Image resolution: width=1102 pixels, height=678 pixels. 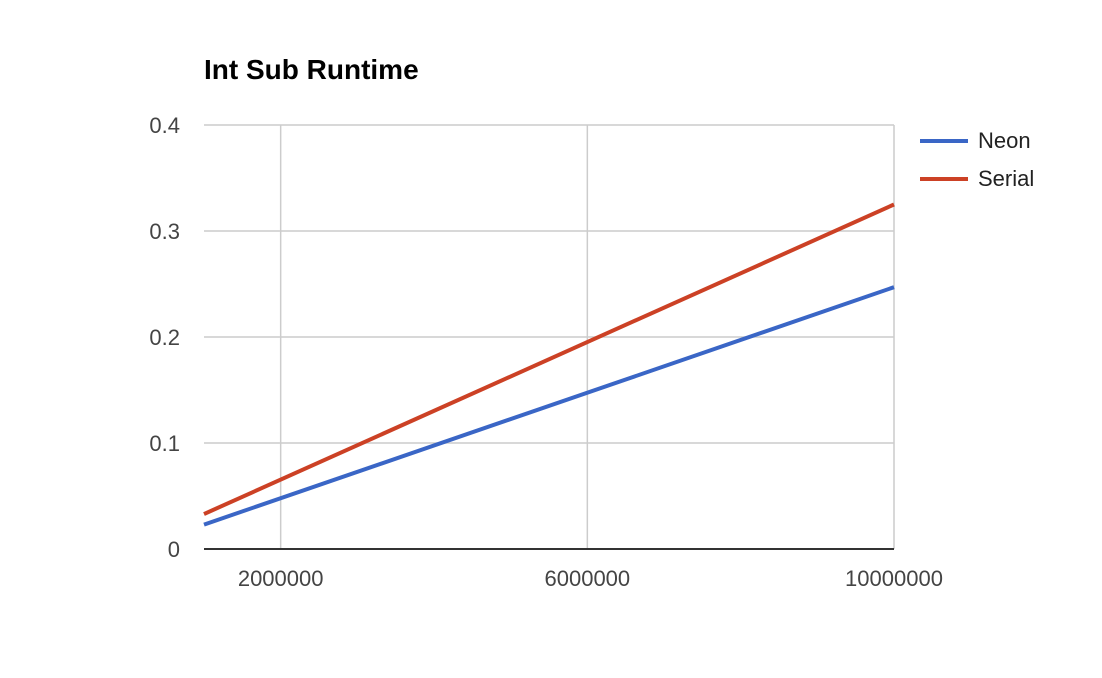 I want to click on x-tick-label: 10000000, so click(x=894, y=578).